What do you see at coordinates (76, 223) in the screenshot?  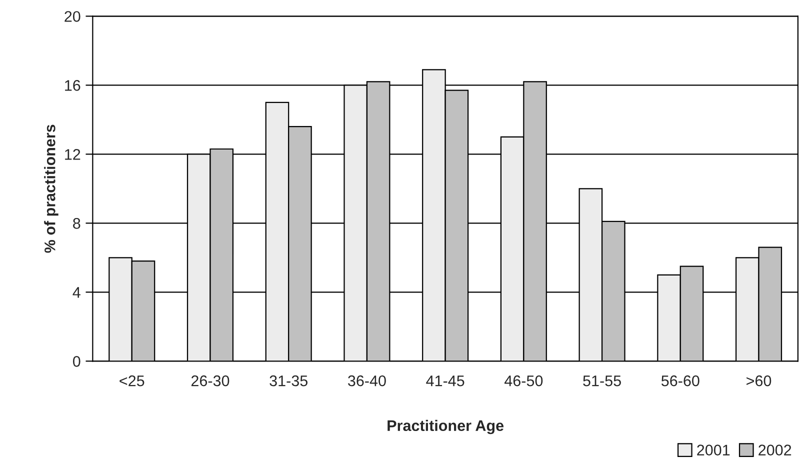 I see `y-tick-label: 8` at bounding box center [76, 223].